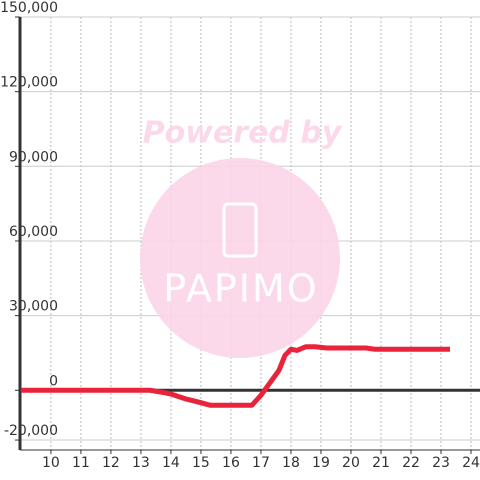  I want to click on data-line, so click(235, 376).